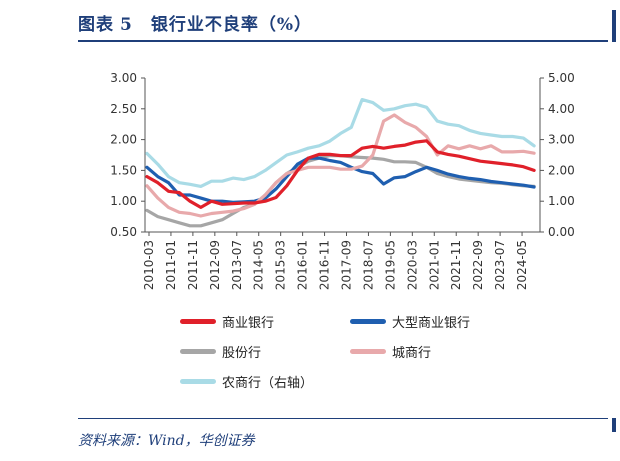 The image size is (620, 461). I want to click on y-right-tick-label: 2.00, so click(561, 170).